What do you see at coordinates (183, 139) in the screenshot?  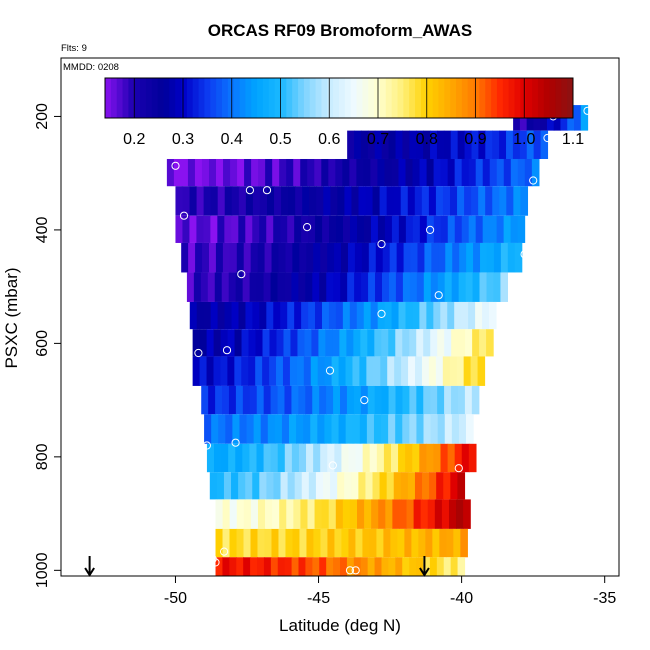 I see `colorbar-tick-label: 0.3` at bounding box center [183, 139].